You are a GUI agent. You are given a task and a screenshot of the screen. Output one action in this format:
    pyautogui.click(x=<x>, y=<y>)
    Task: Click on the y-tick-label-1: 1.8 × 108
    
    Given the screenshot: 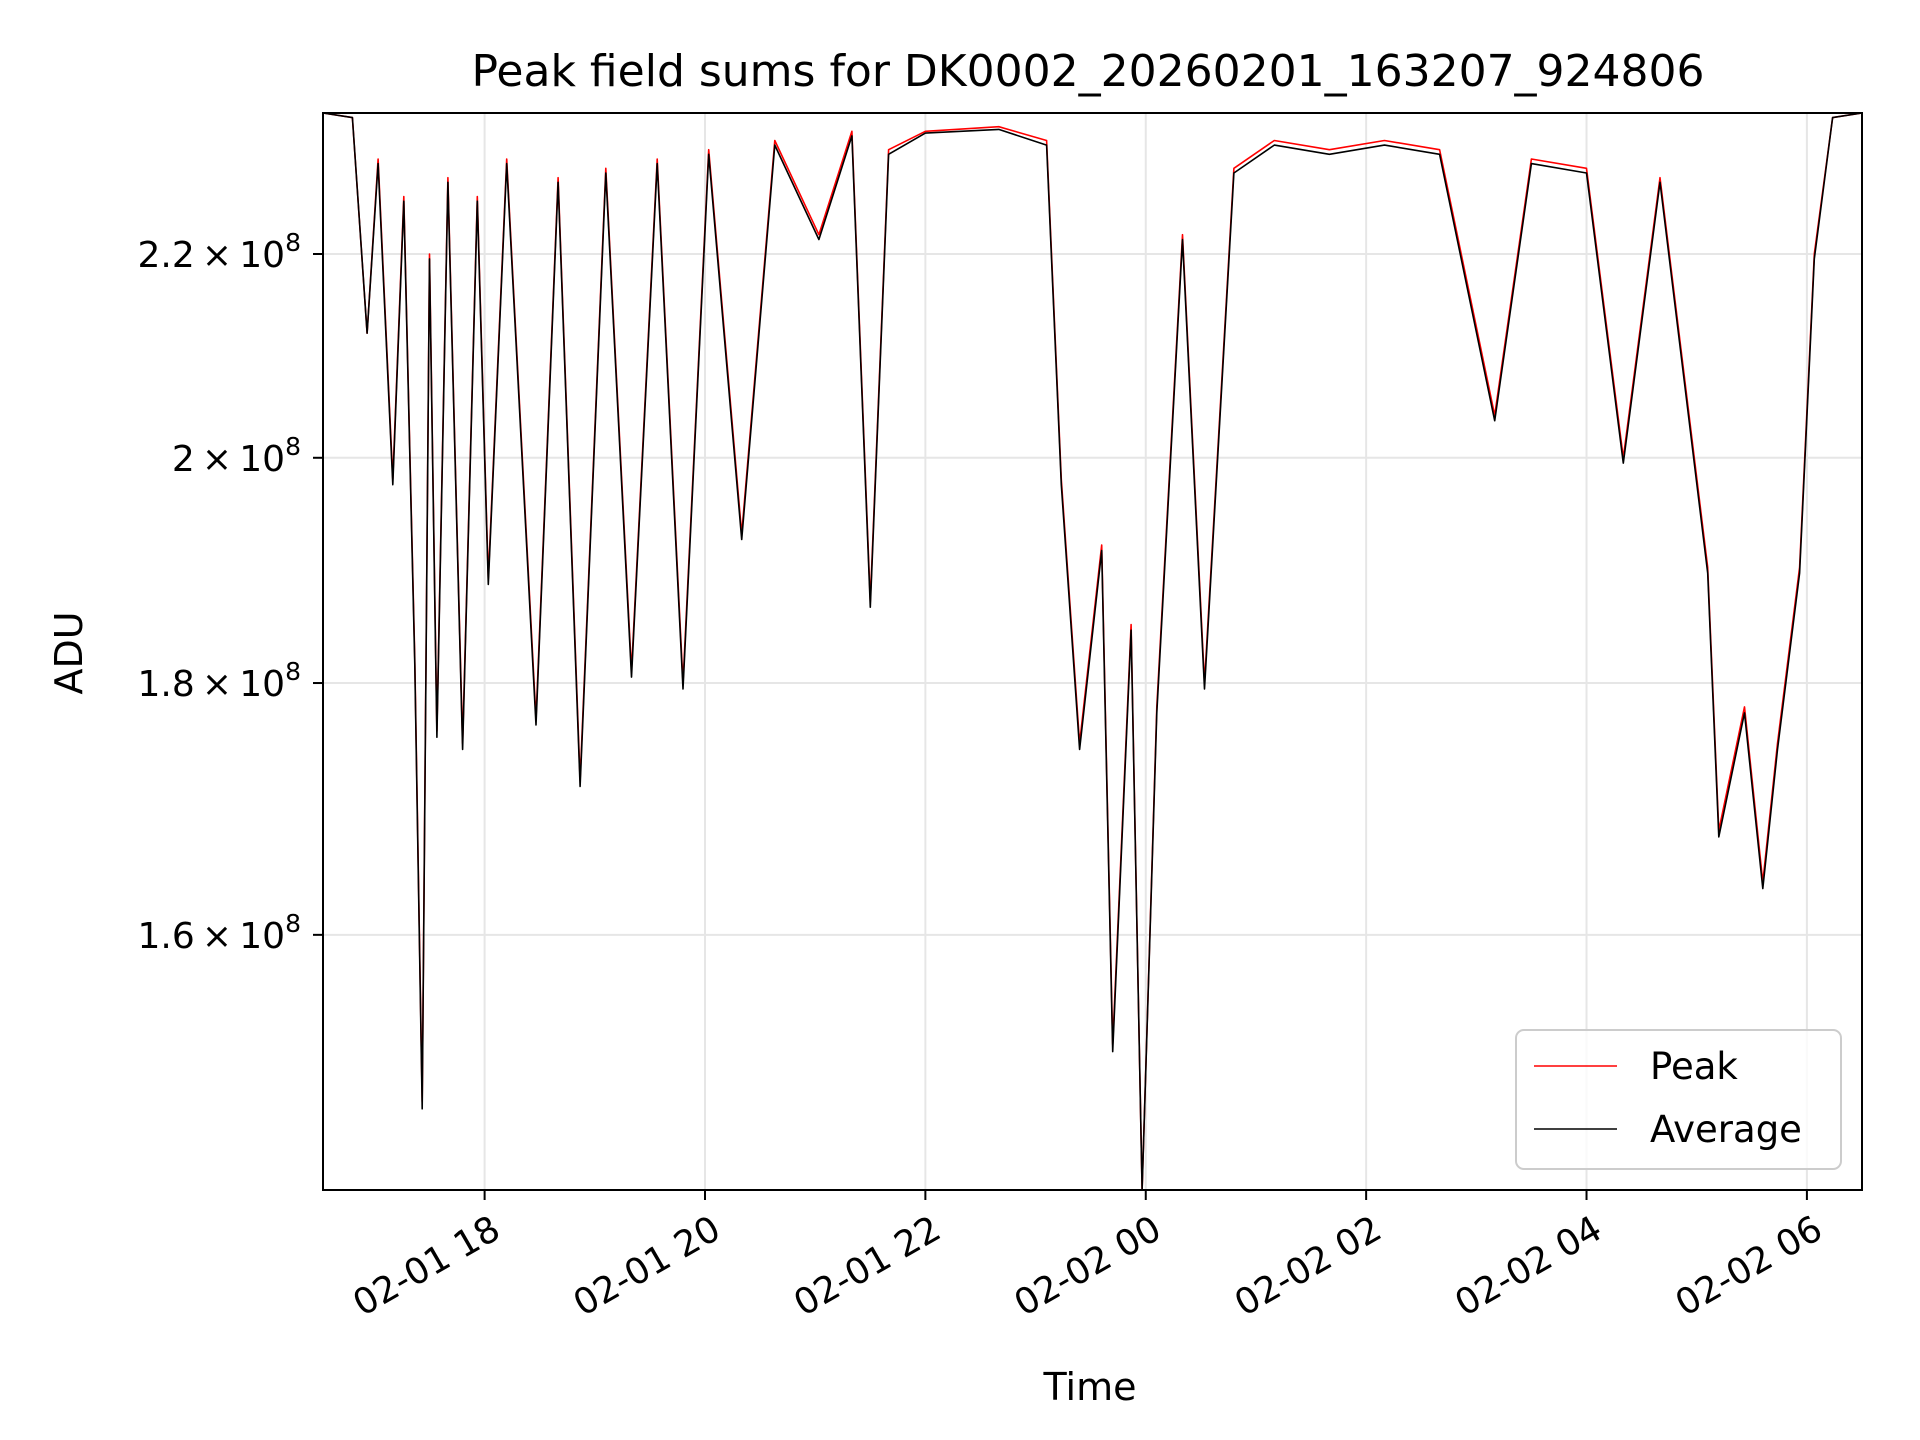 What is the action you would take?
    pyautogui.click(x=219, y=681)
    